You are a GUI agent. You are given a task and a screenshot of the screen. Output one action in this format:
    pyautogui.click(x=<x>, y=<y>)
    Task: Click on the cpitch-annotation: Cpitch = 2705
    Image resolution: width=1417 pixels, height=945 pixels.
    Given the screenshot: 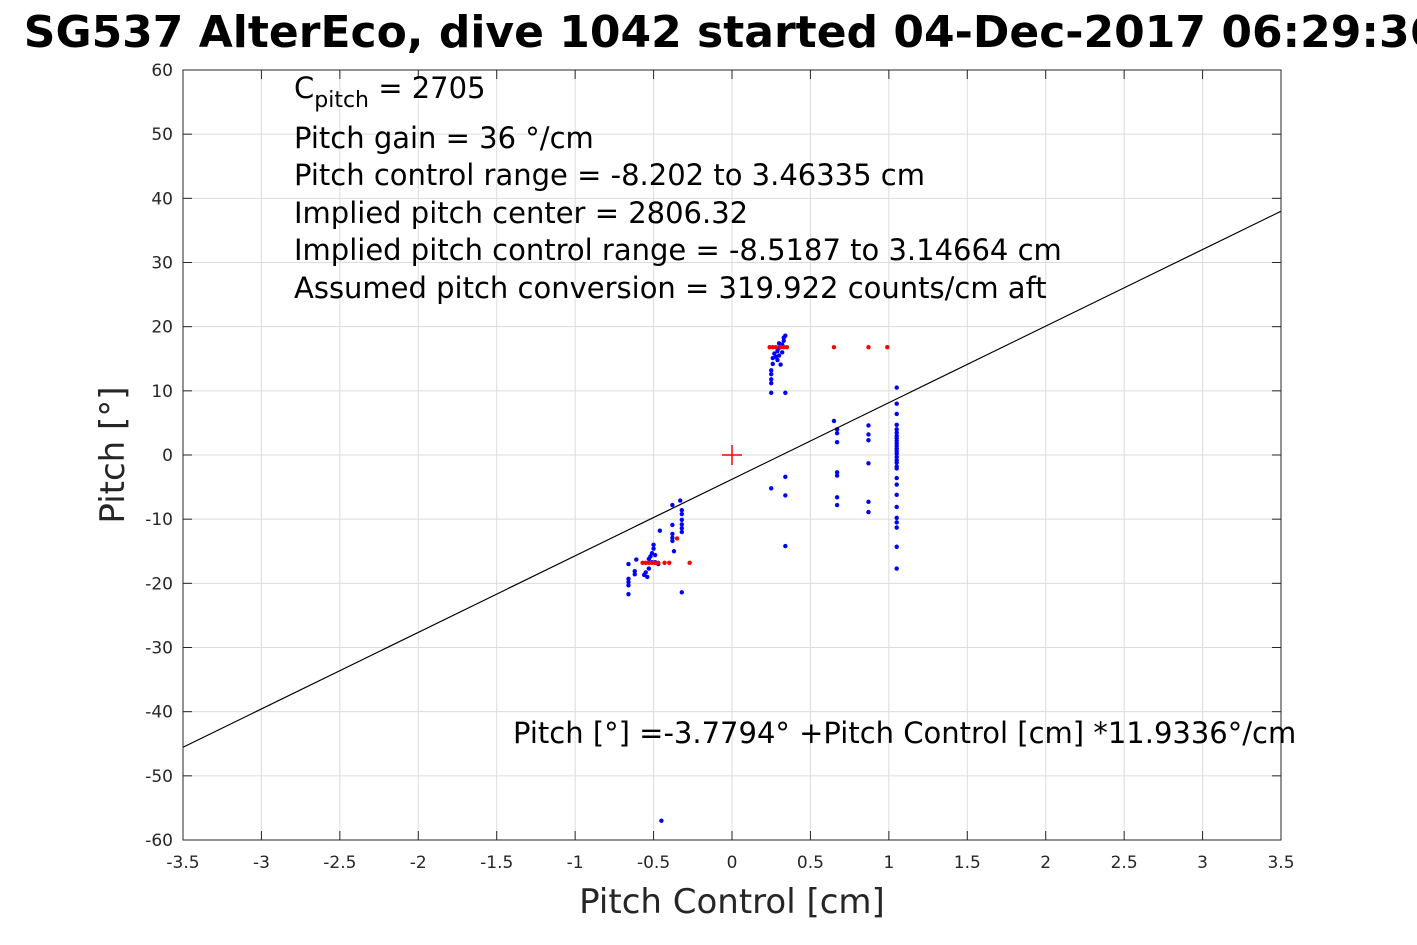 What is the action you would take?
    pyautogui.click(x=390, y=92)
    